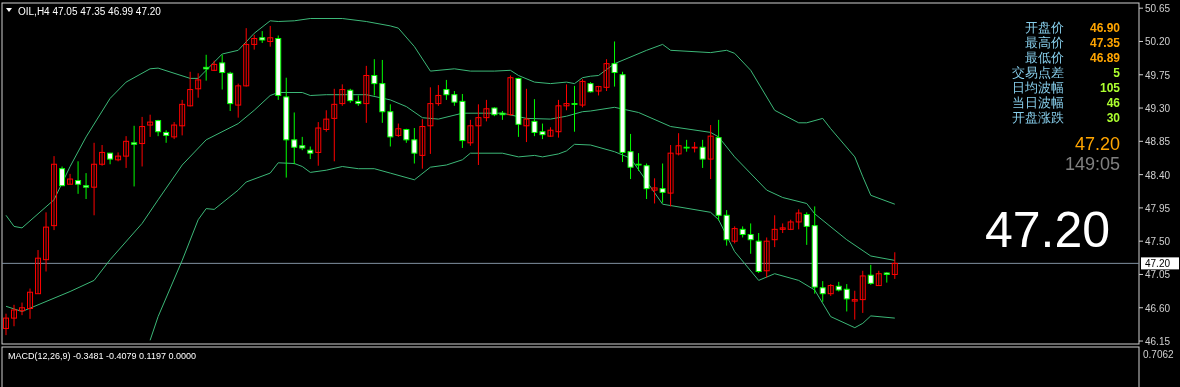  I want to click on y-tick-label: 50.65, so click(1158, 9).